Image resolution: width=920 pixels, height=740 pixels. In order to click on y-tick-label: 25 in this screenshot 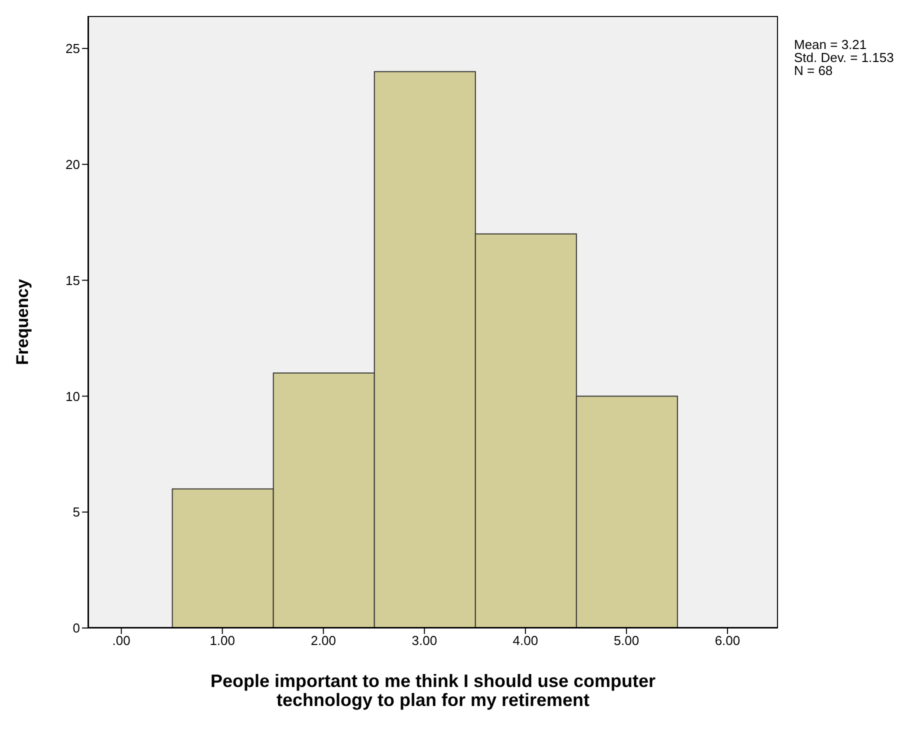, I will do `click(73, 48)`.